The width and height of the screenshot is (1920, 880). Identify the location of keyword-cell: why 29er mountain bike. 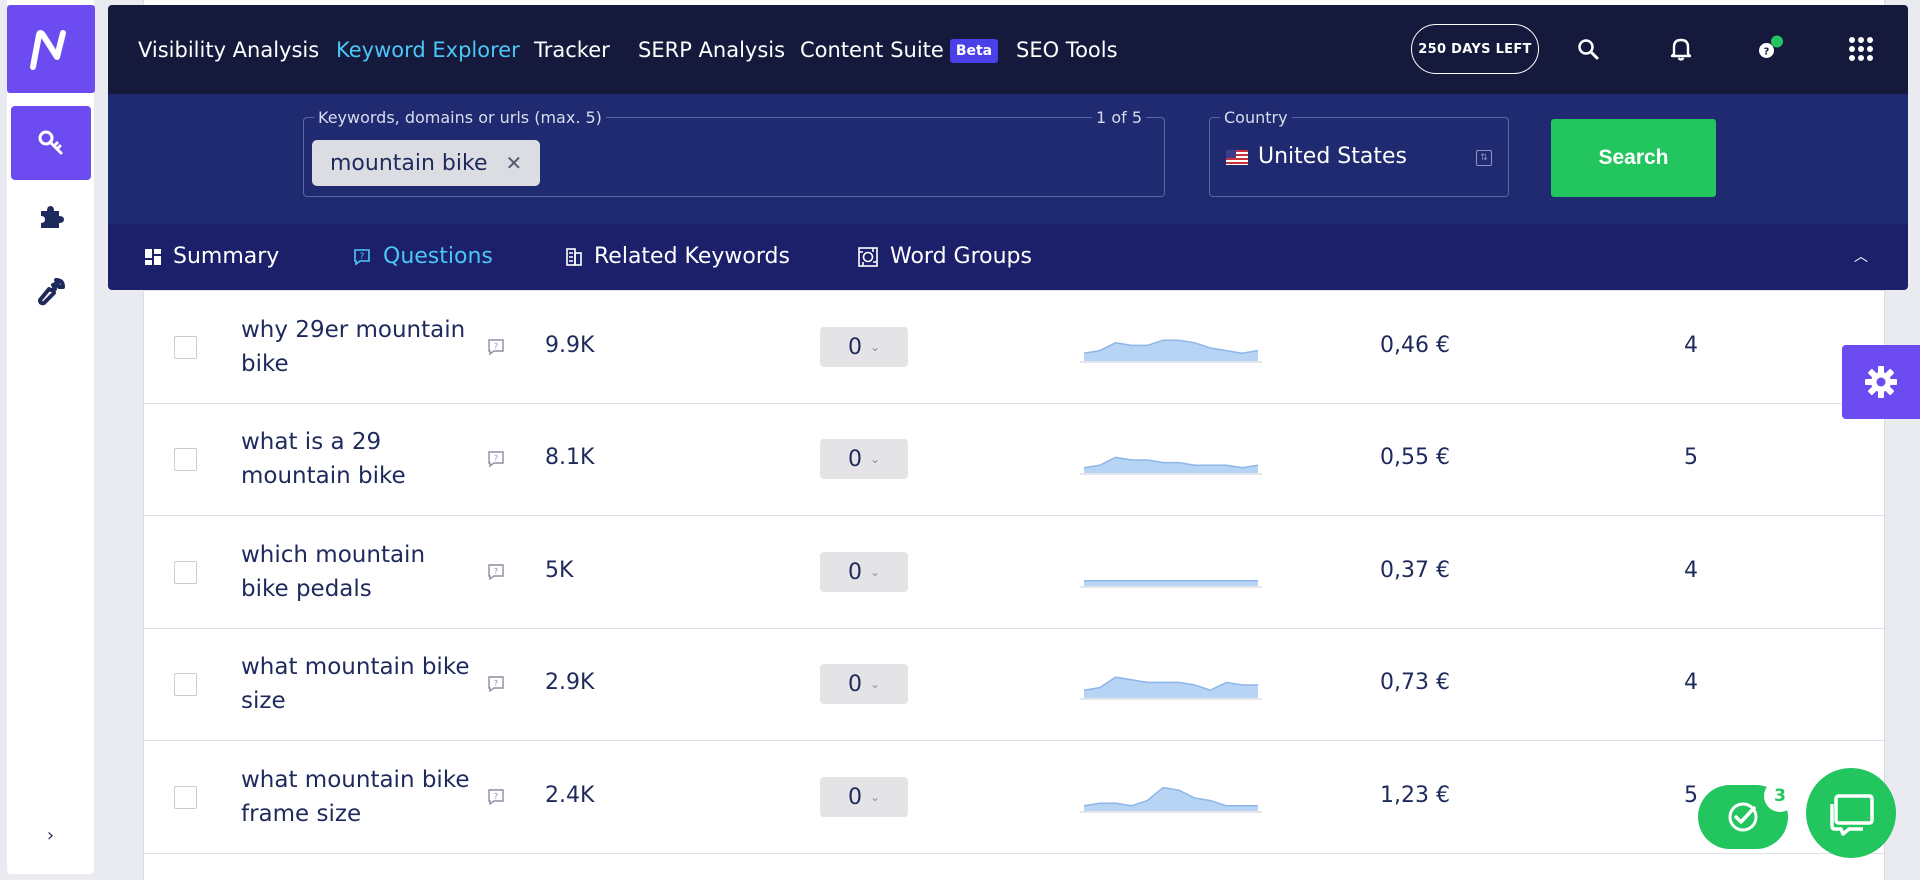
(361, 347).